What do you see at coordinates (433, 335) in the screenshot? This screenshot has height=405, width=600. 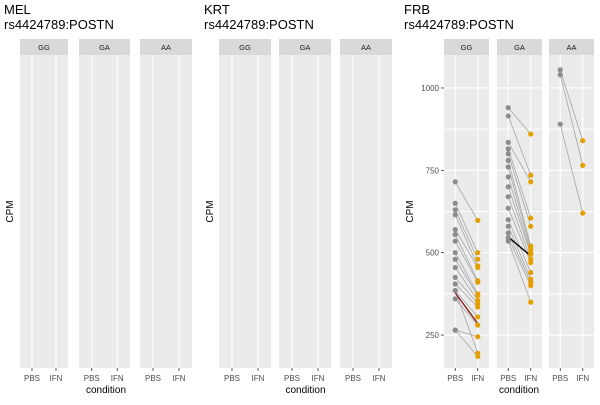 I see `y-tick-label: 250` at bounding box center [433, 335].